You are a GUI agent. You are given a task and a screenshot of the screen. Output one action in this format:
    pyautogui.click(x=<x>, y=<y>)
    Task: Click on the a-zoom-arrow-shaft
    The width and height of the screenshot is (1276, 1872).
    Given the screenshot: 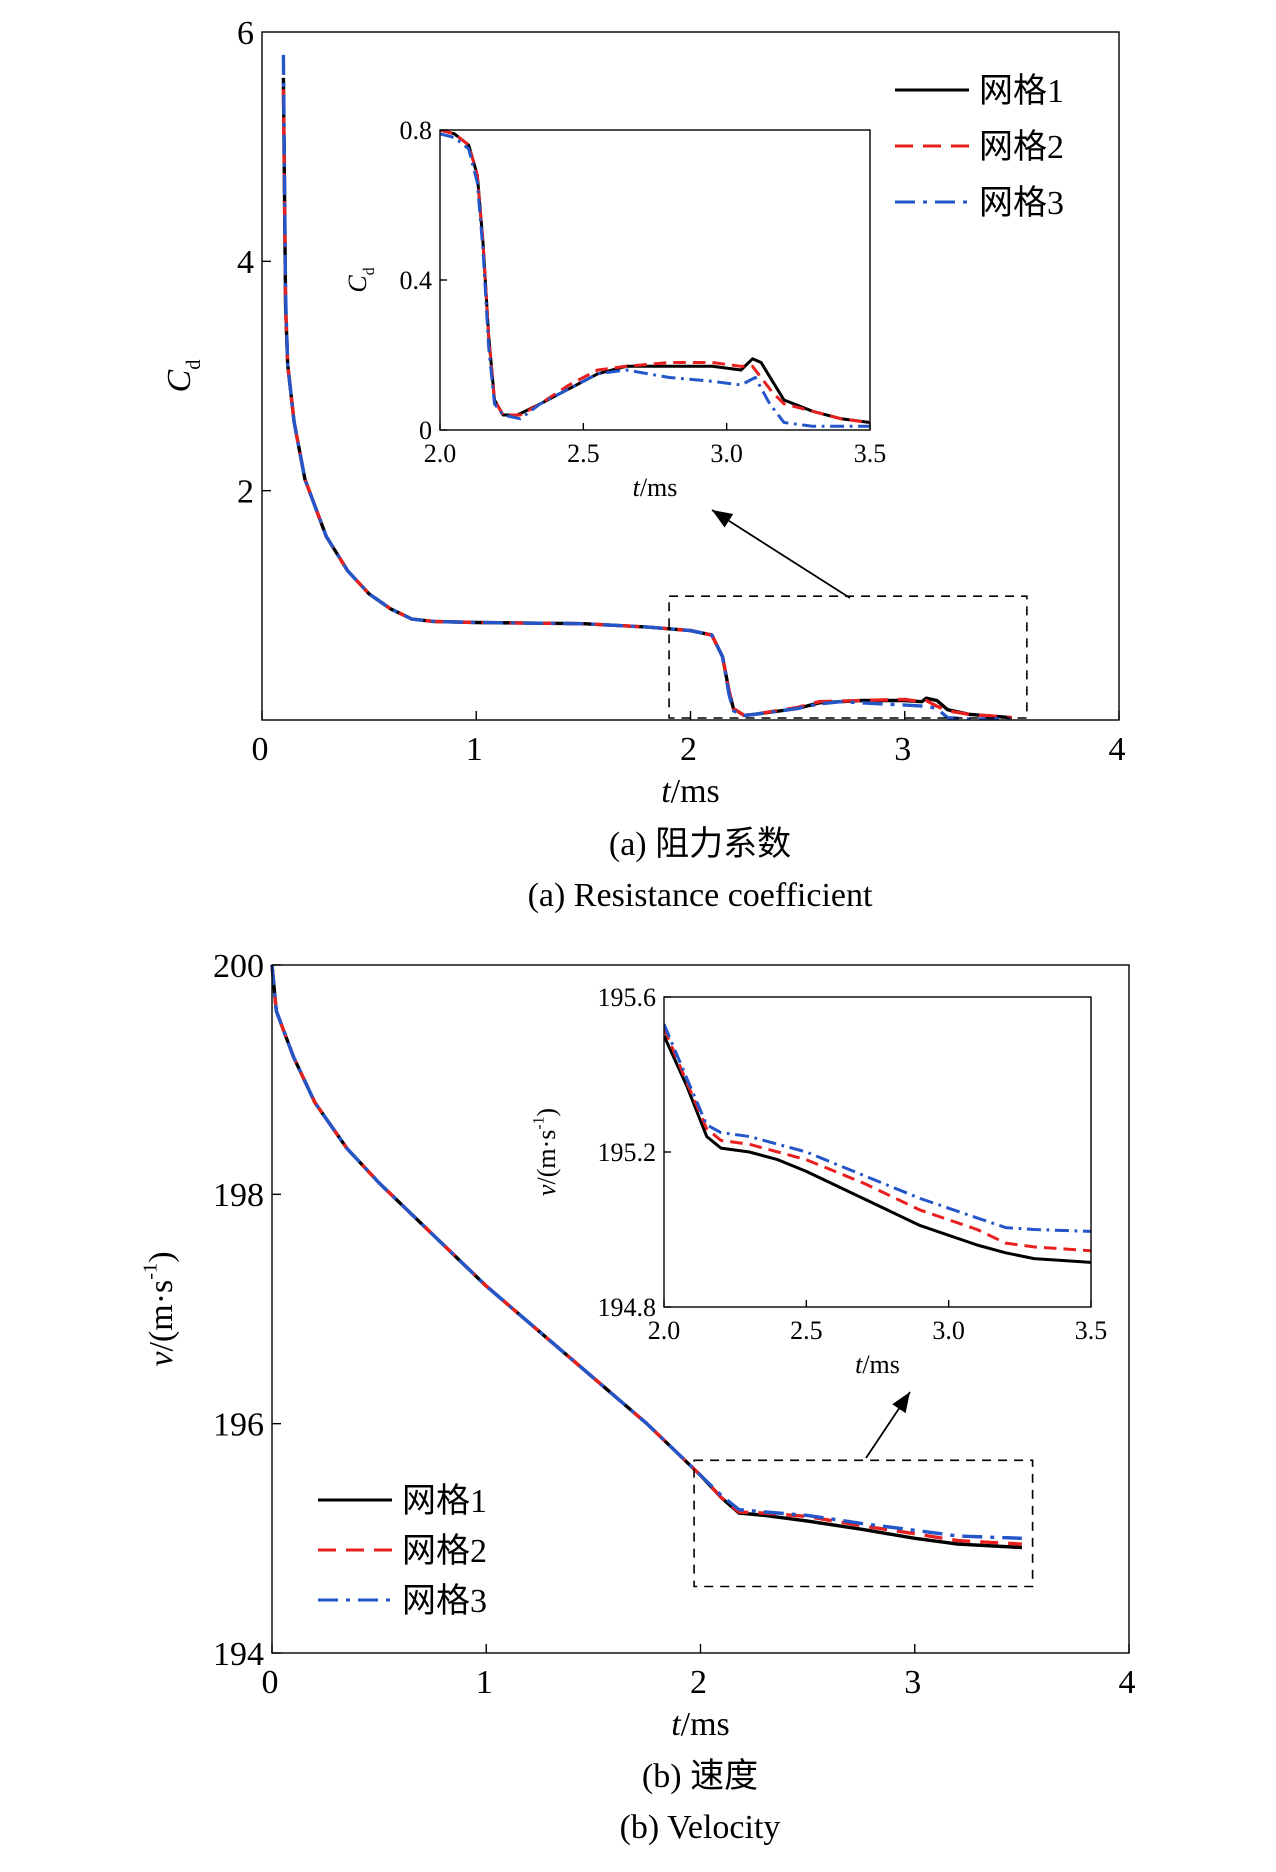 What is the action you would take?
    pyautogui.click(x=781, y=554)
    